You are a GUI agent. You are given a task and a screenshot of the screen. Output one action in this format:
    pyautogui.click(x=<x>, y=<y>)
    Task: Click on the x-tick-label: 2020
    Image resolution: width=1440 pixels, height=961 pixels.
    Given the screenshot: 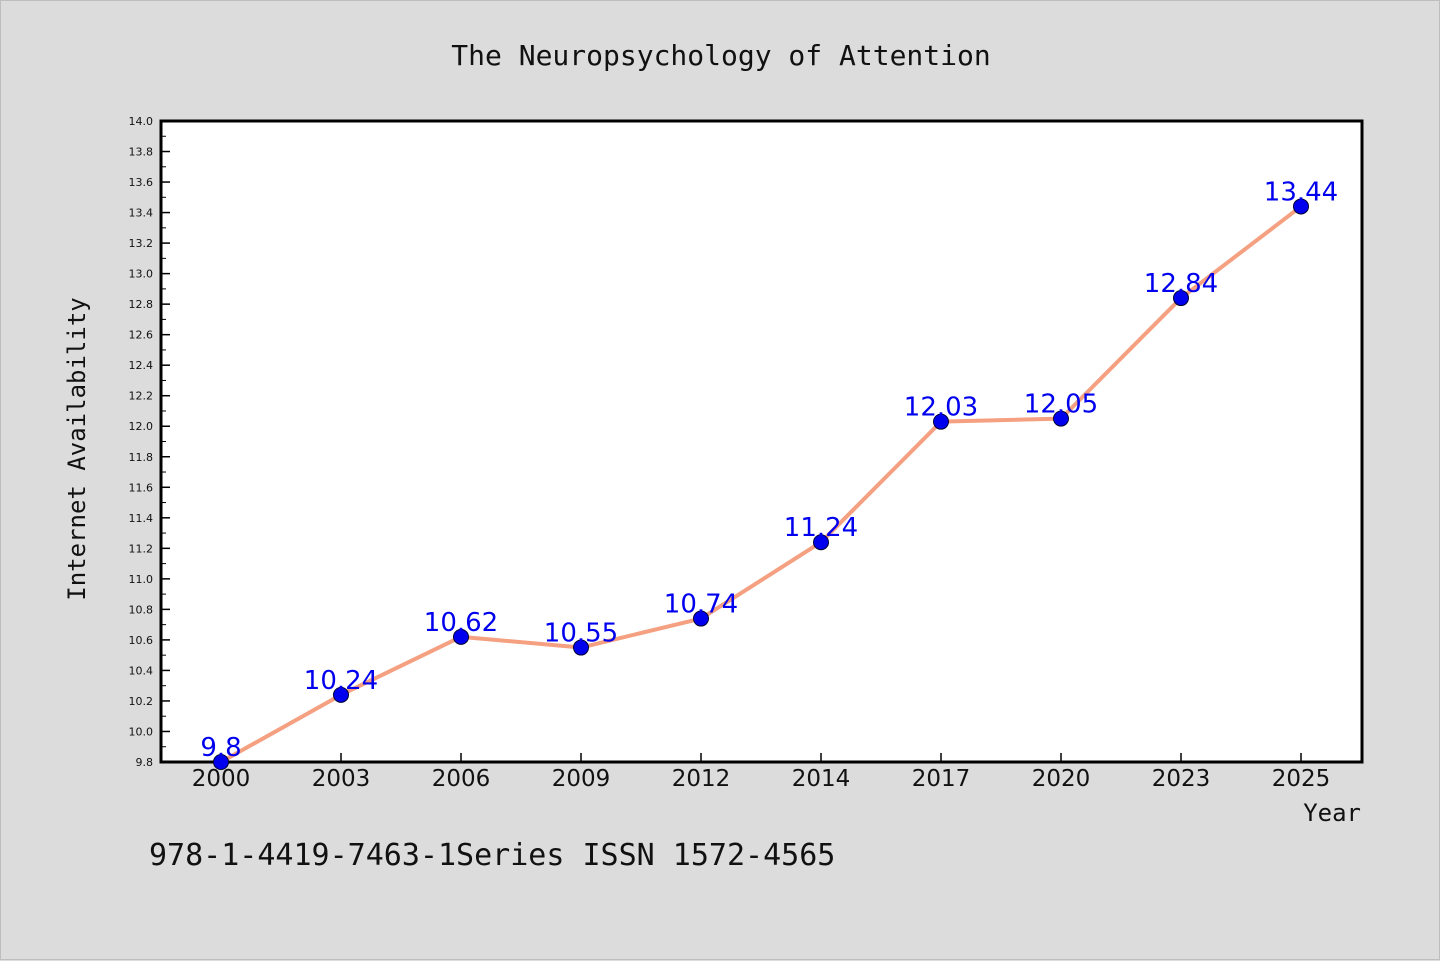 What is the action you would take?
    pyautogui.click(x=1061, y=779)
    